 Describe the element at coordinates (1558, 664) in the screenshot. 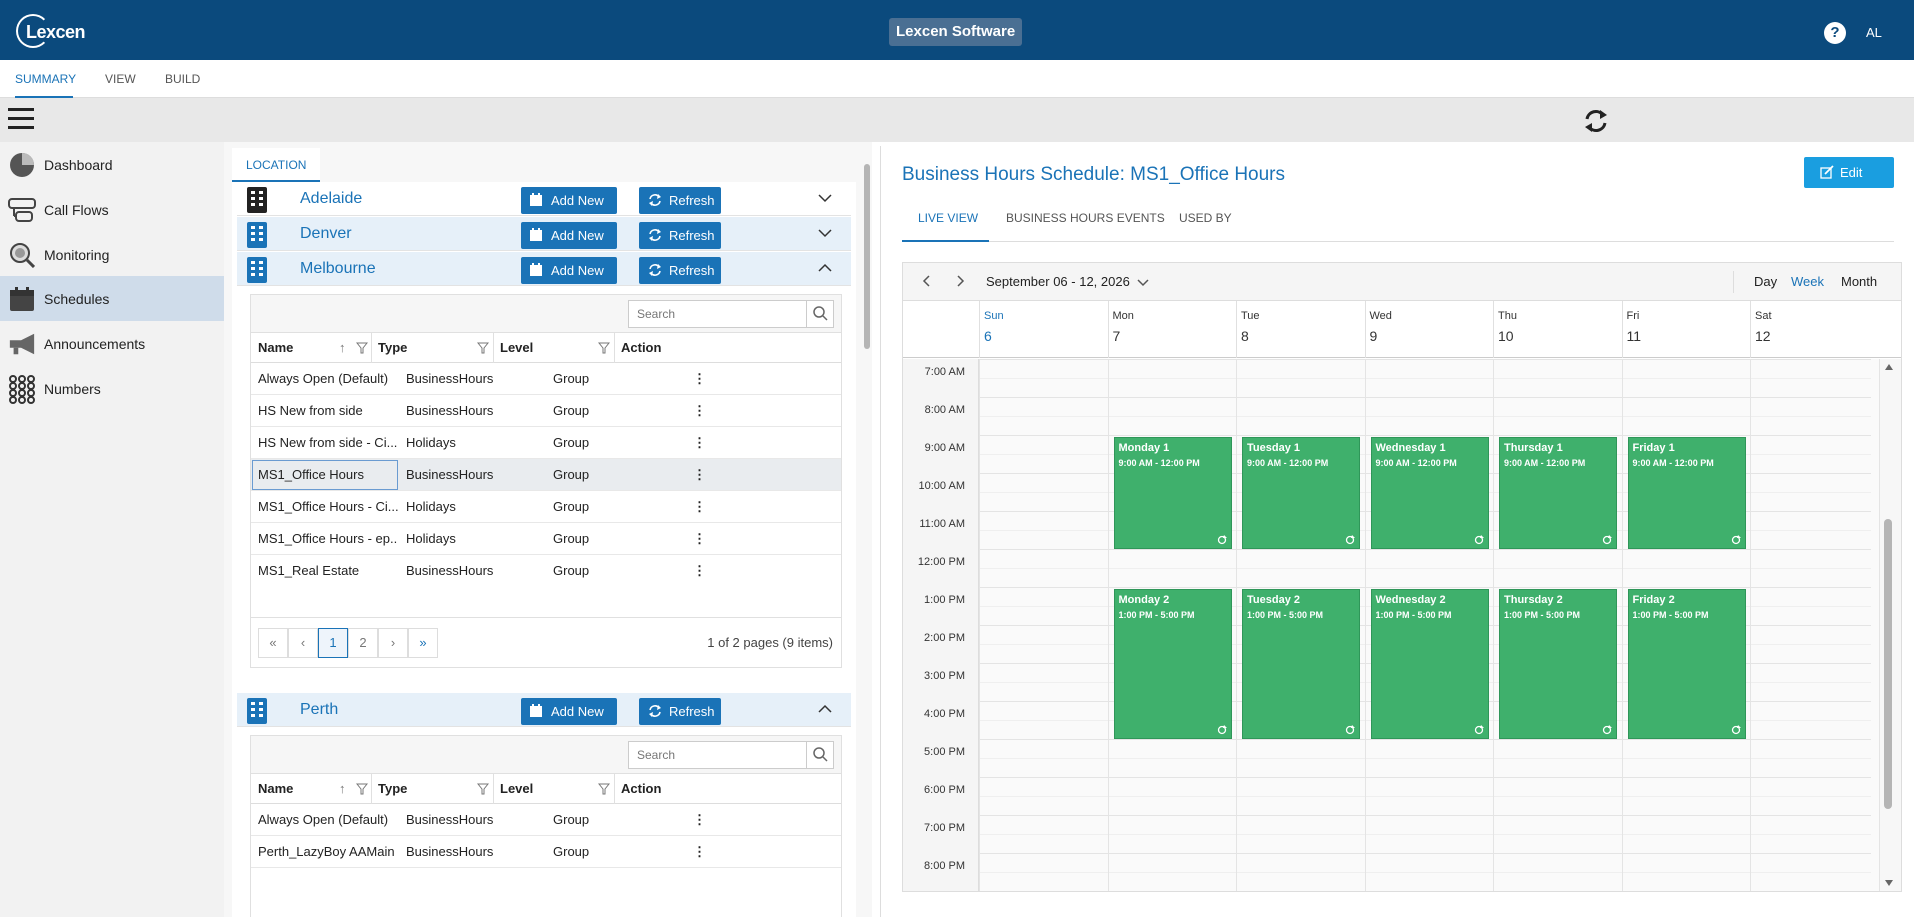

I see `calendar-event: Thursday 2 1:00 PM - 5:00 PM` at that location.